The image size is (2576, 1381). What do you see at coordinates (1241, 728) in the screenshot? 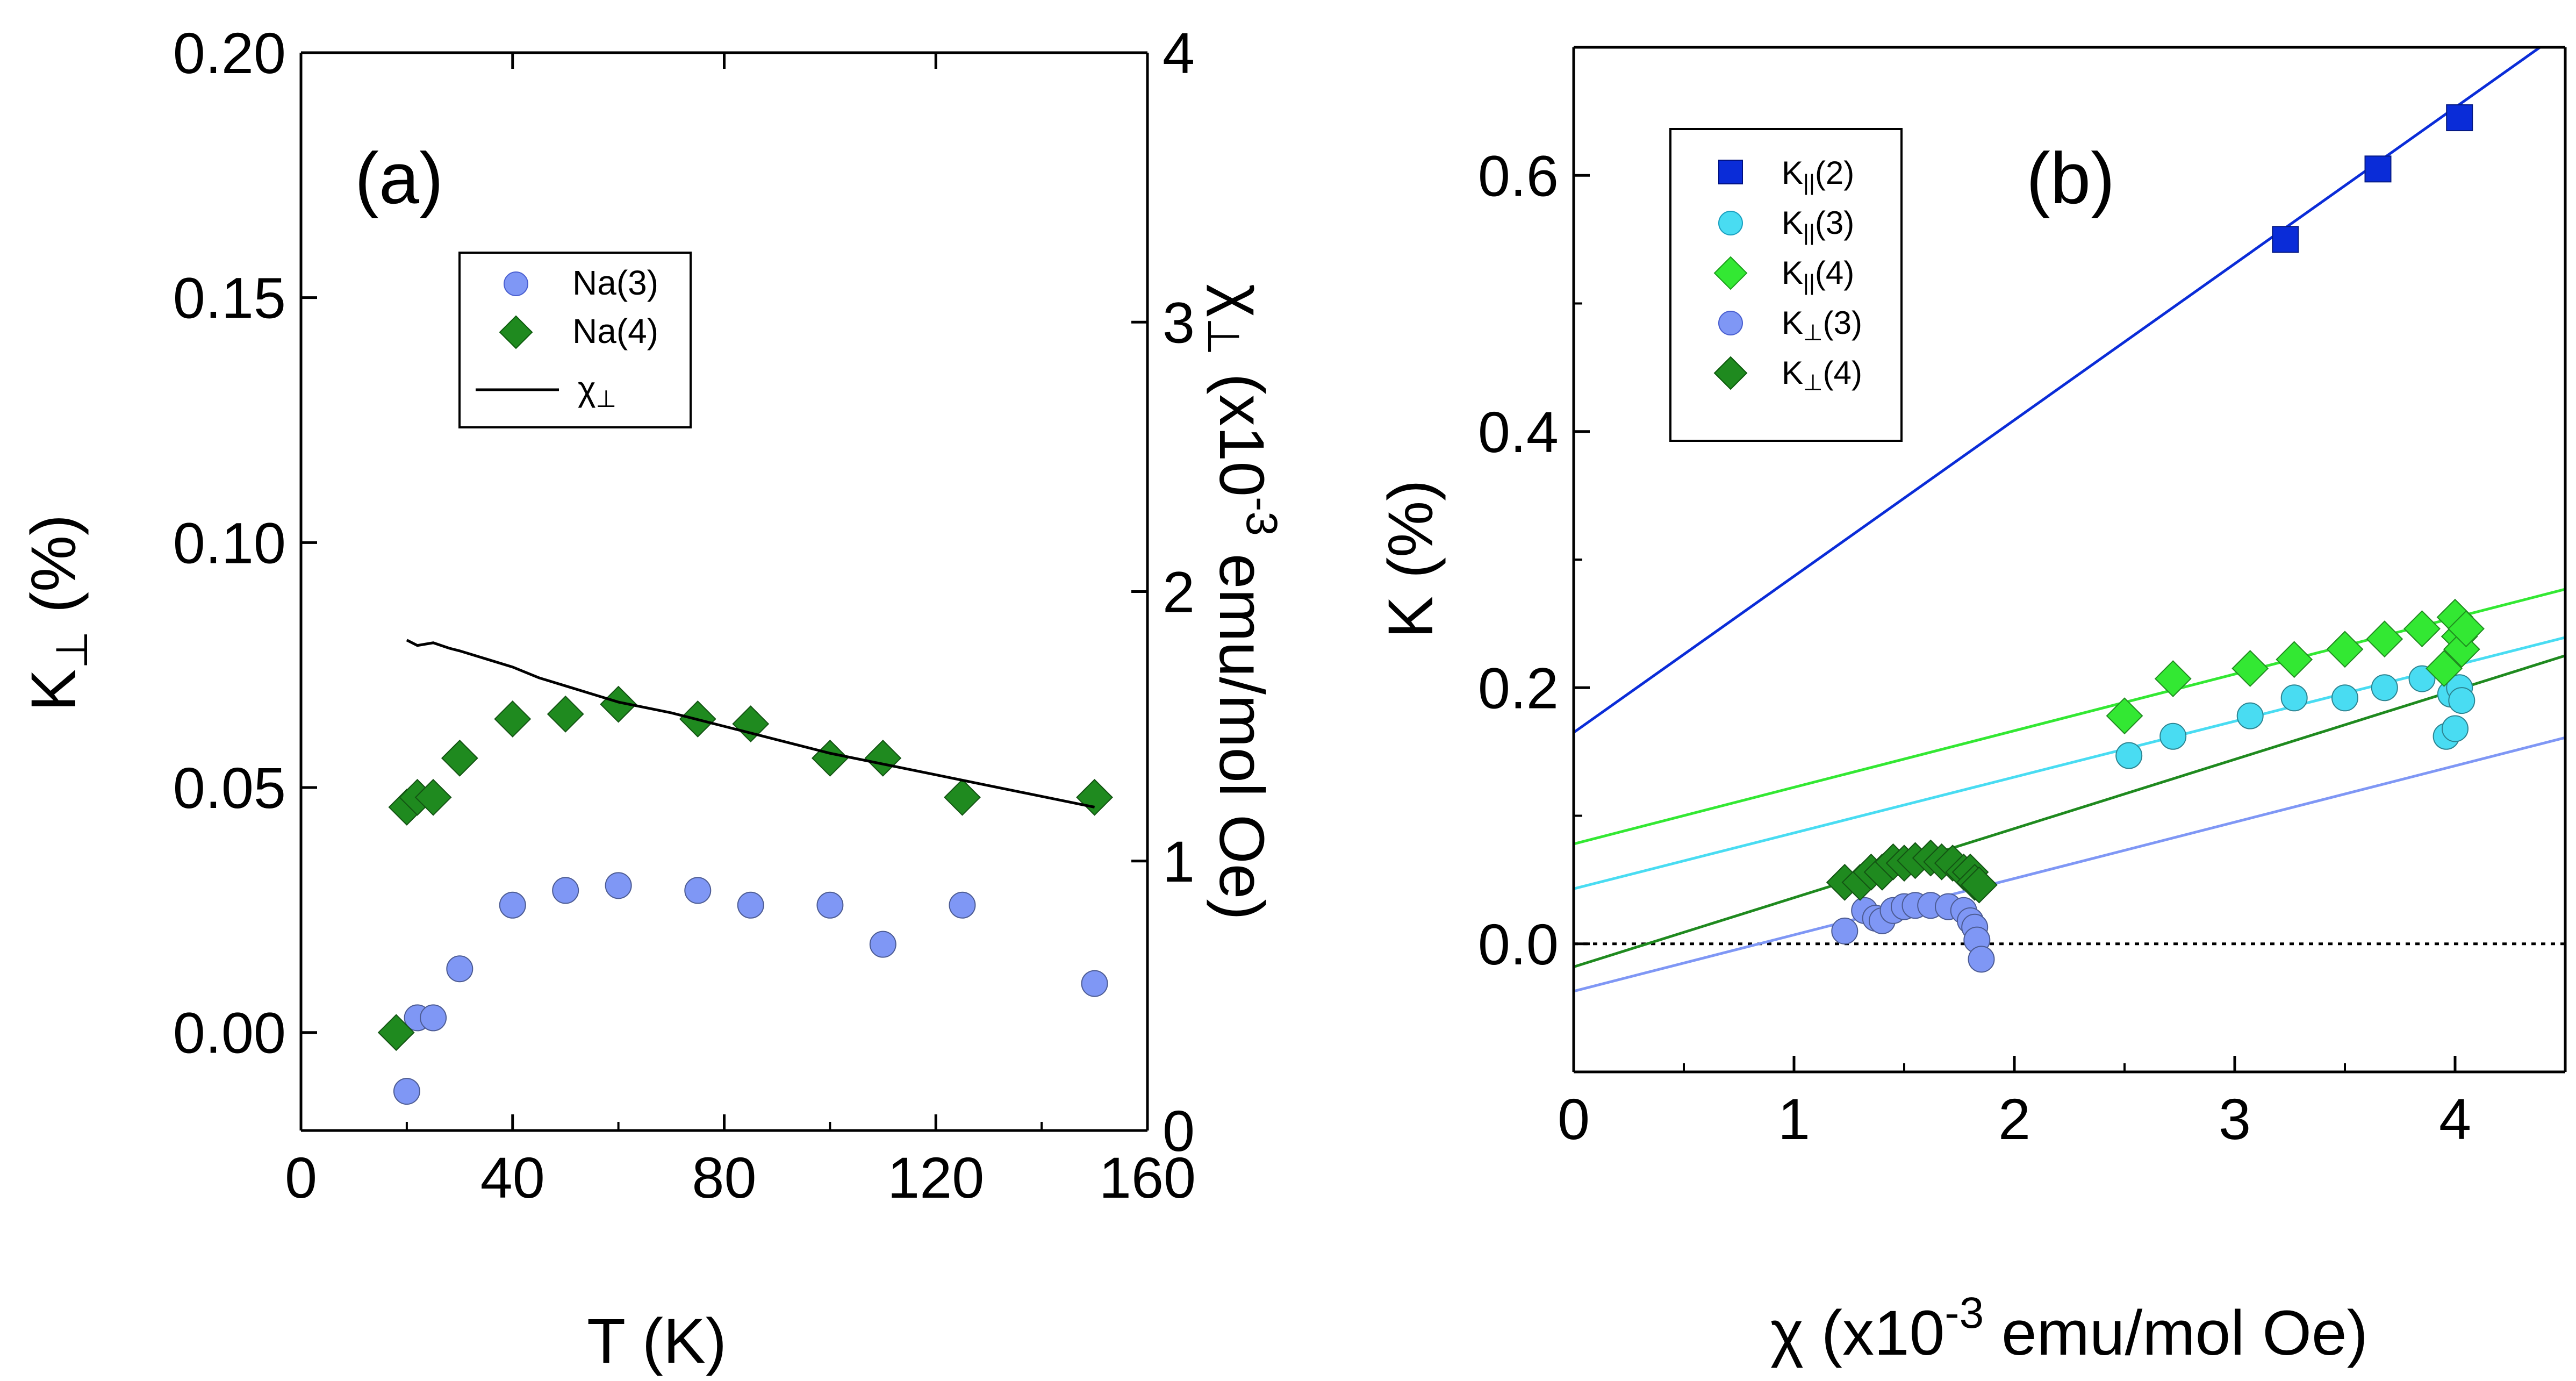
I see `a-y2axis-tail: emu/mol Oe)` at bounding box center [1241, 728].